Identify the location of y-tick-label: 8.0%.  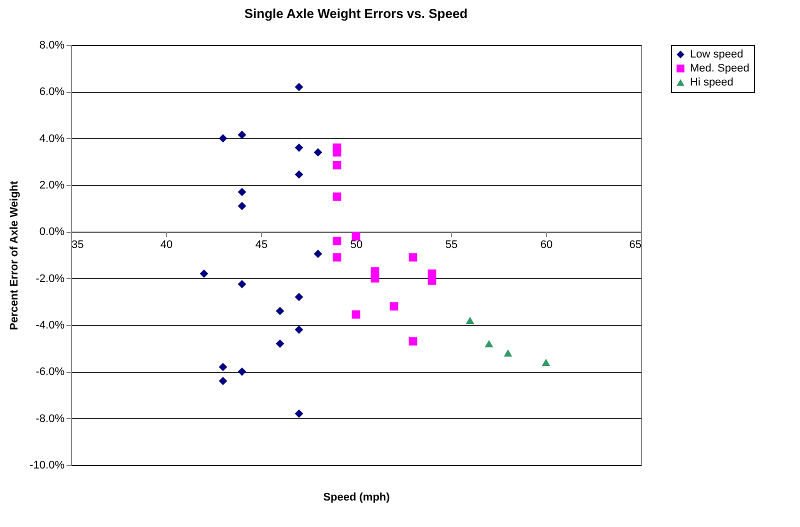
(52, 46).